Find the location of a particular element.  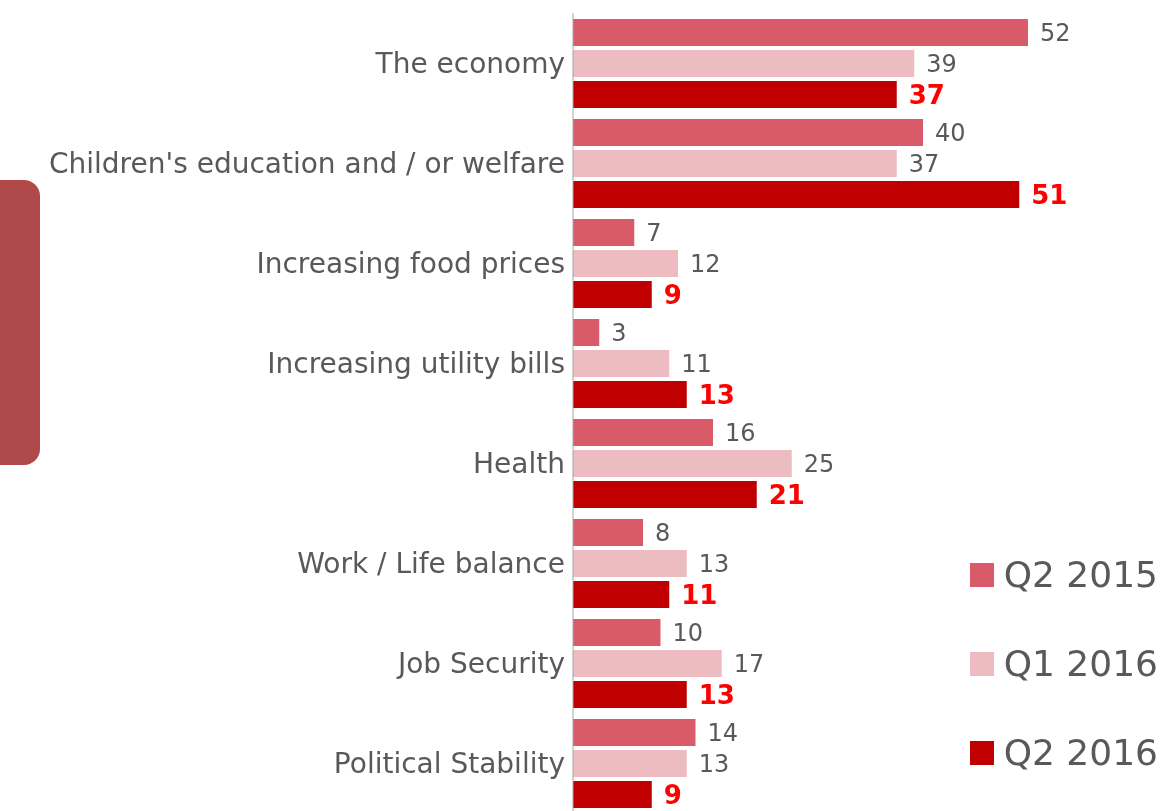

y-tick-label: Work / Life balance is located at coordinates (431, 563).